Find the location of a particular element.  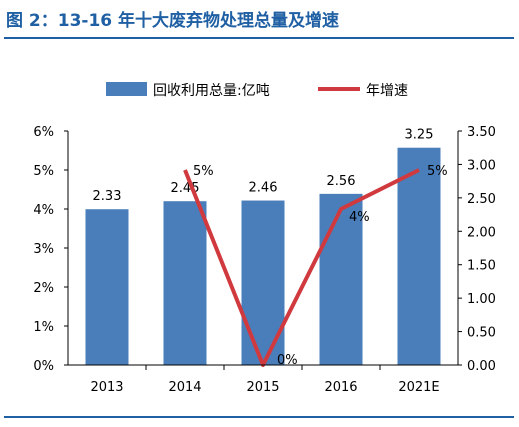

right-tick-label: 0.00 is located at coordinates (481, 366).